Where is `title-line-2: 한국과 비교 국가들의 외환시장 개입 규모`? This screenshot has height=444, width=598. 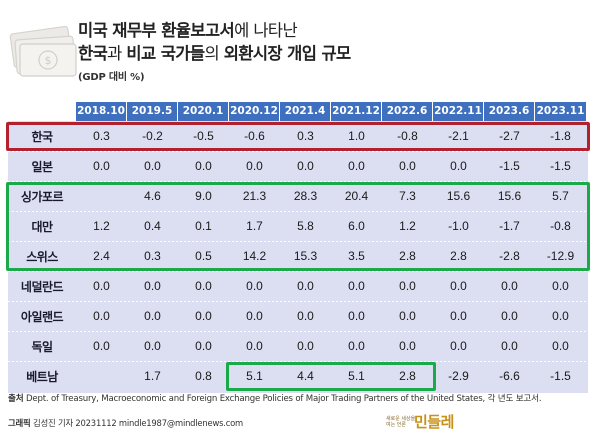
title-line-2: 한국과 비교 국가들의 외환시장 개입 규모 is located at coordinates (214, 52).